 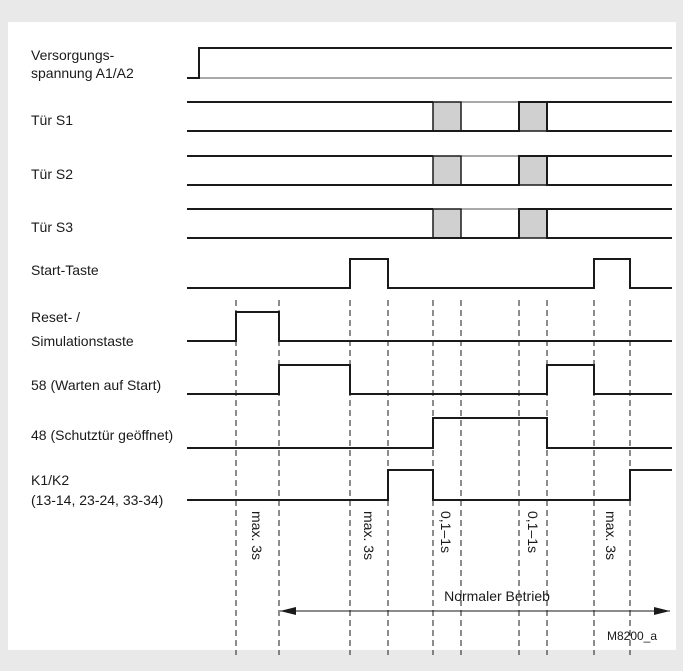 I want to click on signal-label-out48: 48 (Schutztür geöffnet), so click(x=102, y=435).